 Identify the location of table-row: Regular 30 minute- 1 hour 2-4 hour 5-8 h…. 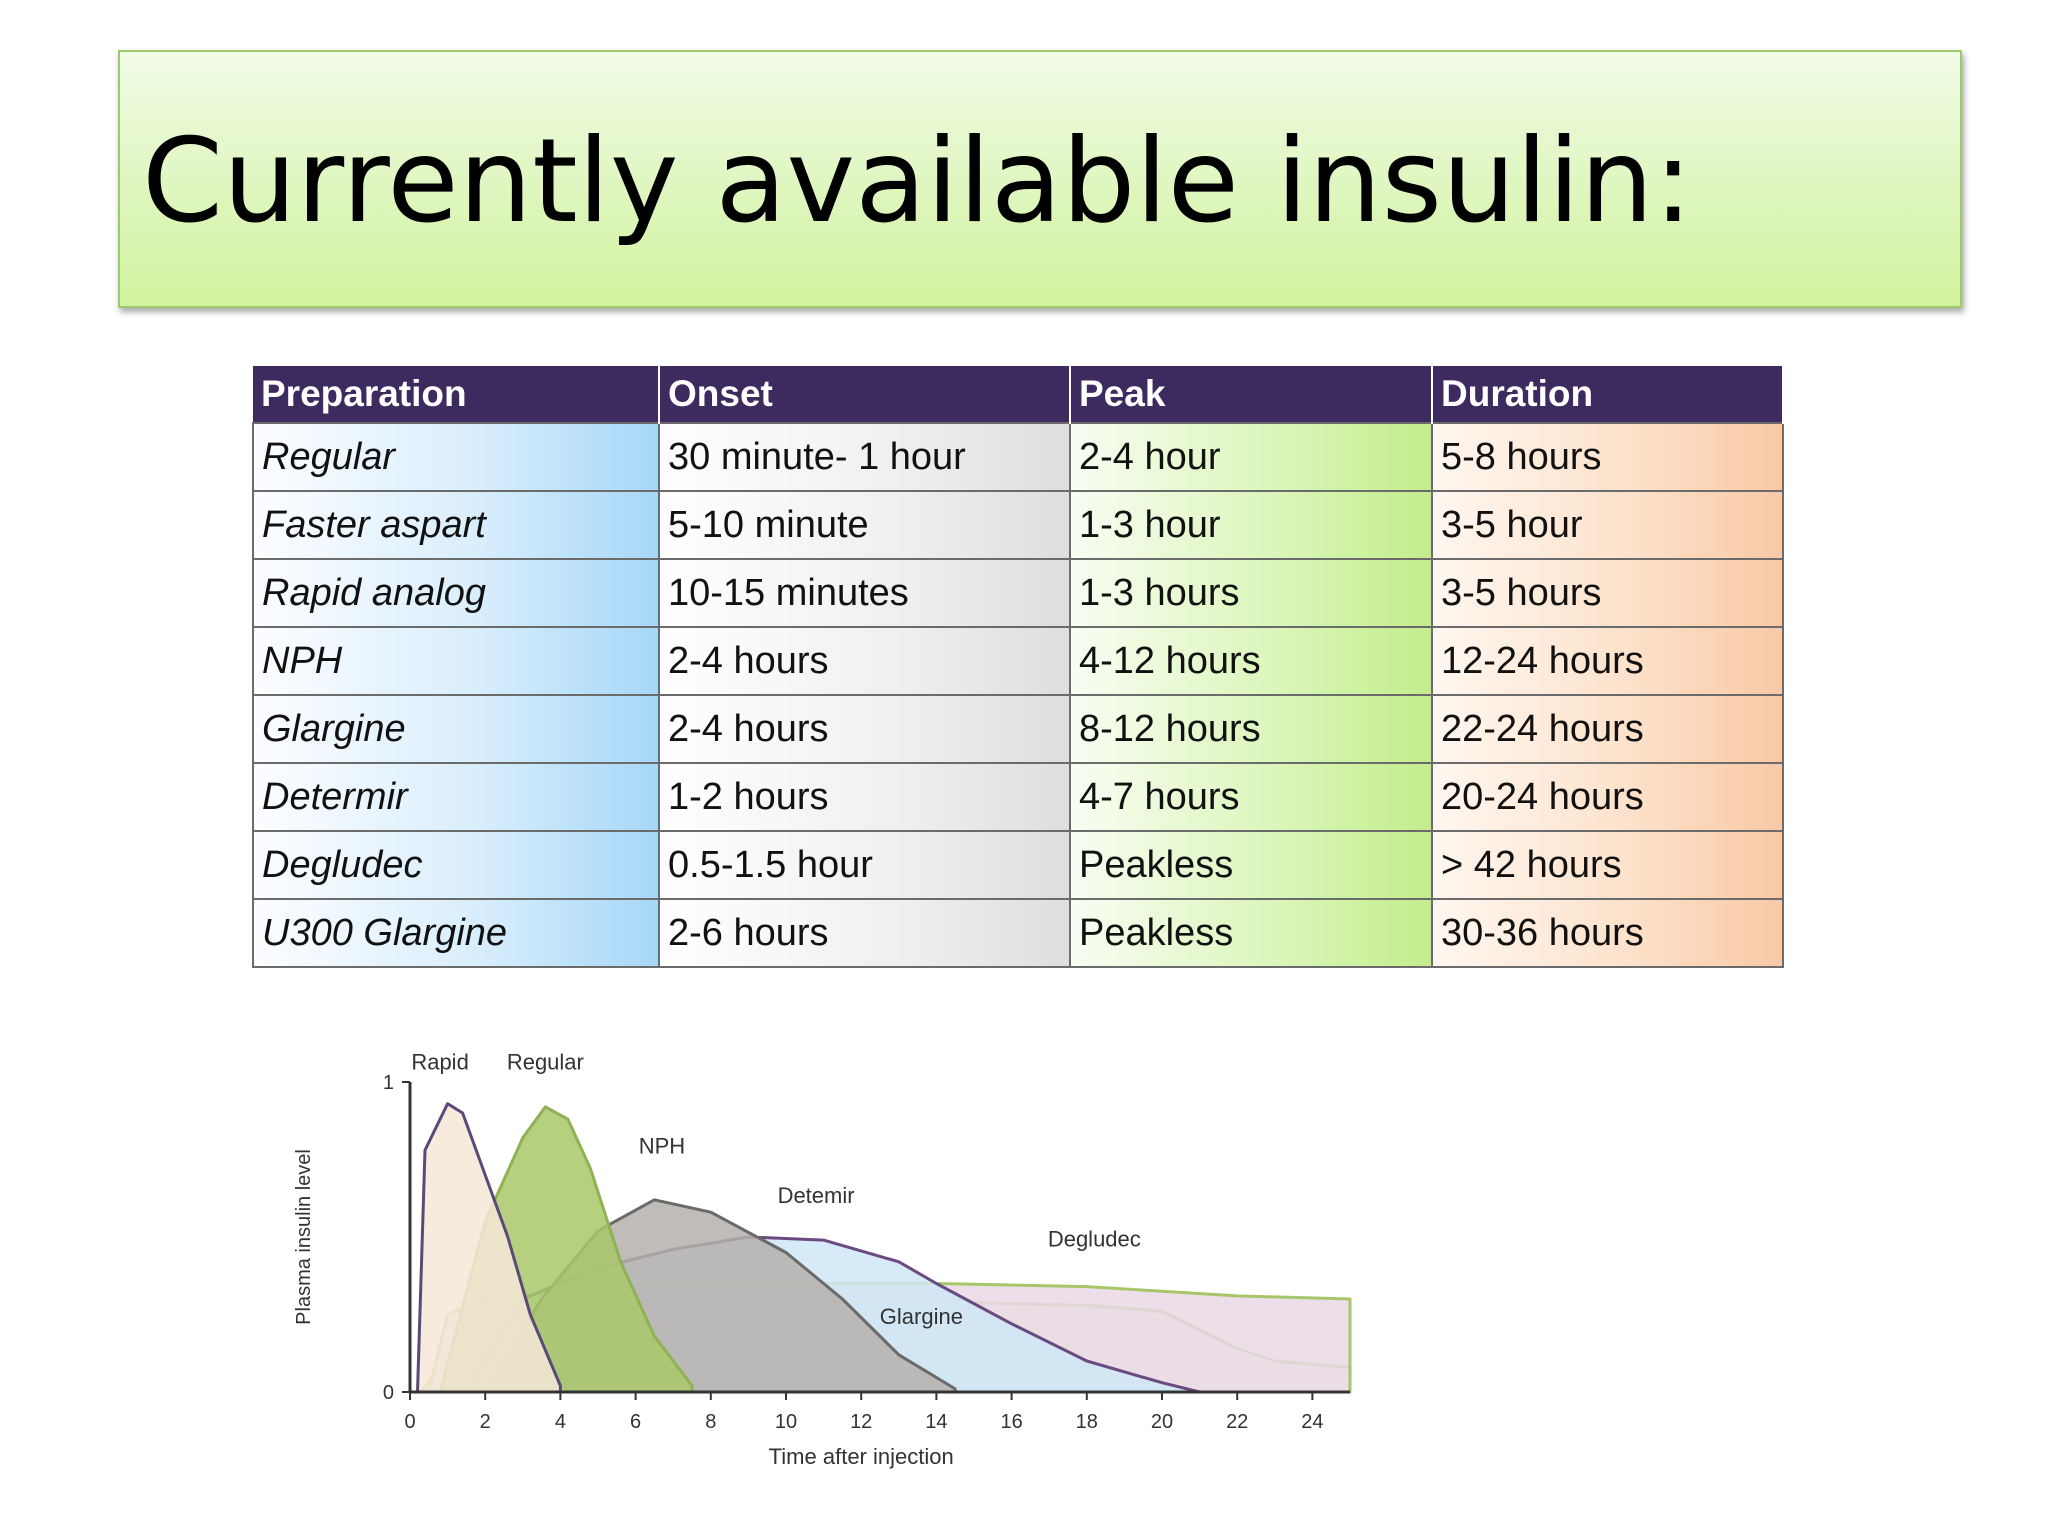
(1018, 457).